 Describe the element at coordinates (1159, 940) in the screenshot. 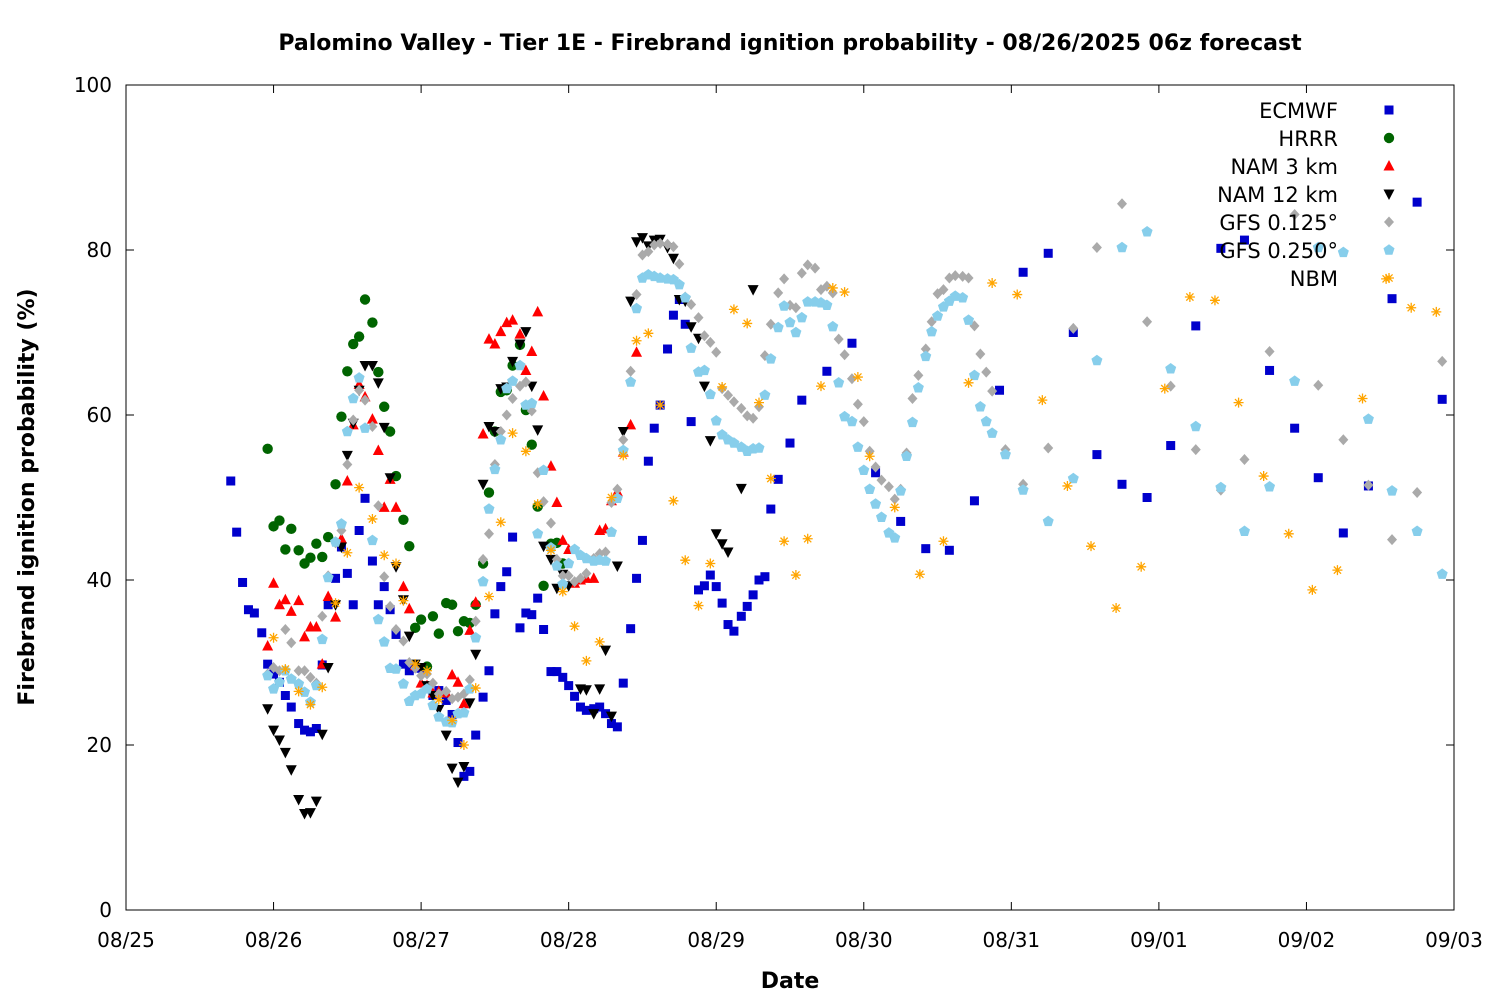

I see `x-tick-label: 09/01` at that location.